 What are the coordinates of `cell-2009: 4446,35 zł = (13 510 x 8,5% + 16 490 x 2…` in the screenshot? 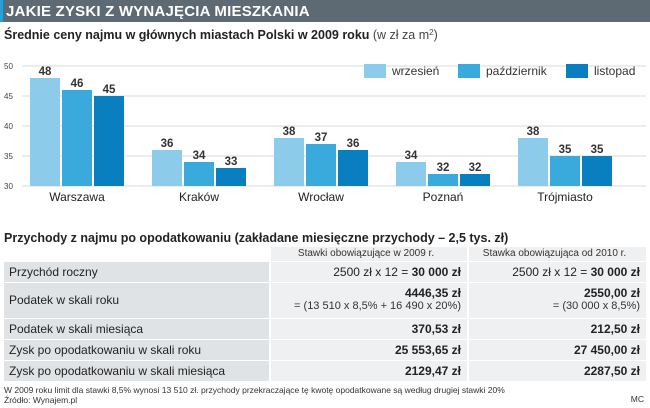 It's located at (368, 300).